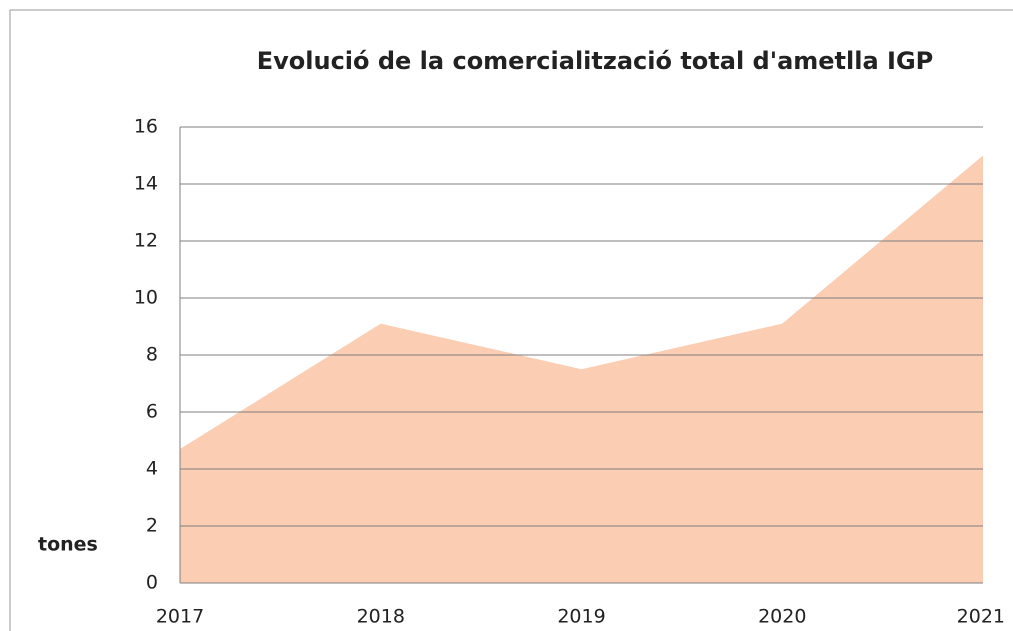 This screenshot has width=1013, height=631. What do you see at coordinates (146, 298) in the screenshot?
I see `y-tick-label: 10` at bounding box center [146, 298].